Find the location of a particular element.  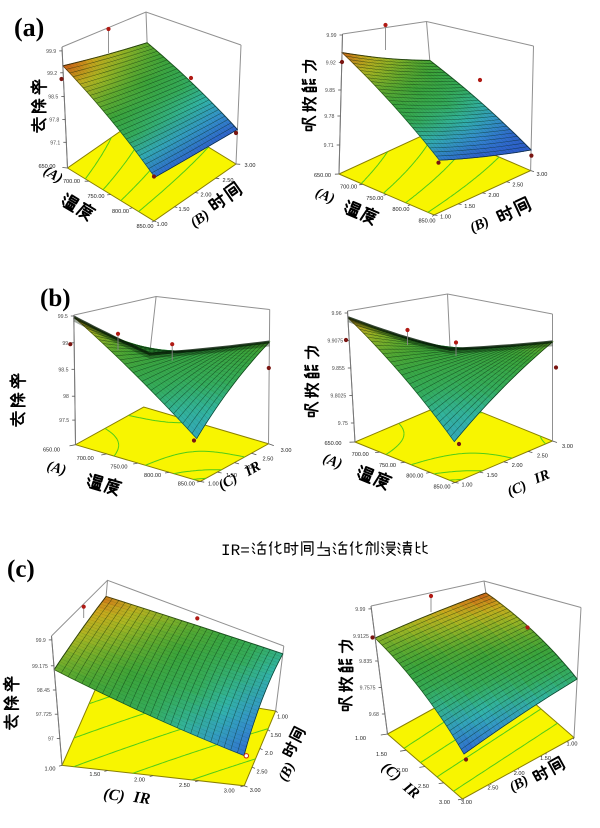

svg-text: 9.71 is located at coordinates (329, 146).